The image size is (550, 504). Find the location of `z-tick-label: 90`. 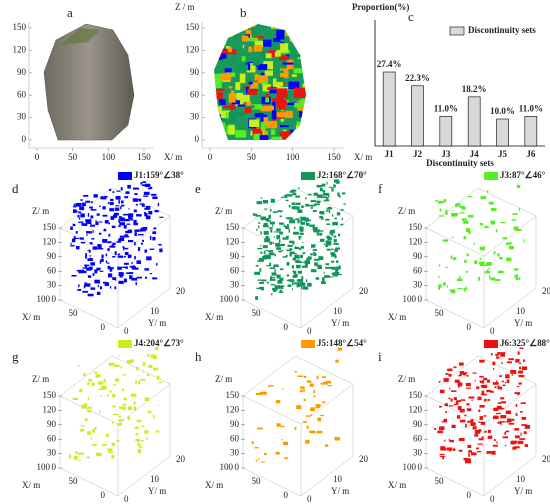

z-tick-label: 90 is located at coordinates (418, 256).